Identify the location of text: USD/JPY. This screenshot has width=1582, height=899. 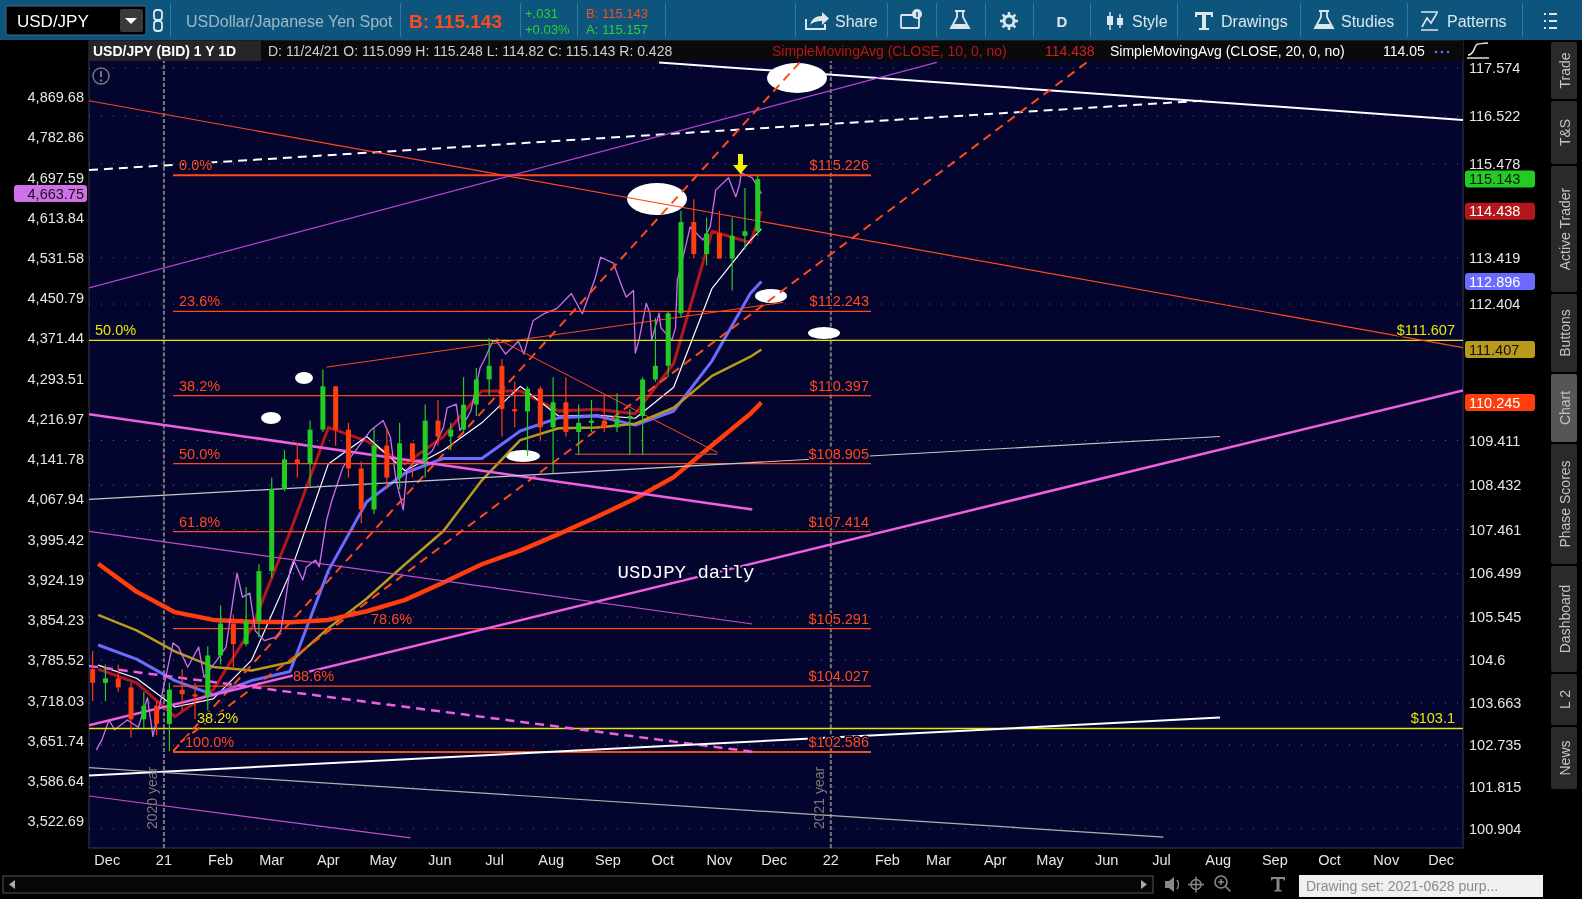
(53, 21).